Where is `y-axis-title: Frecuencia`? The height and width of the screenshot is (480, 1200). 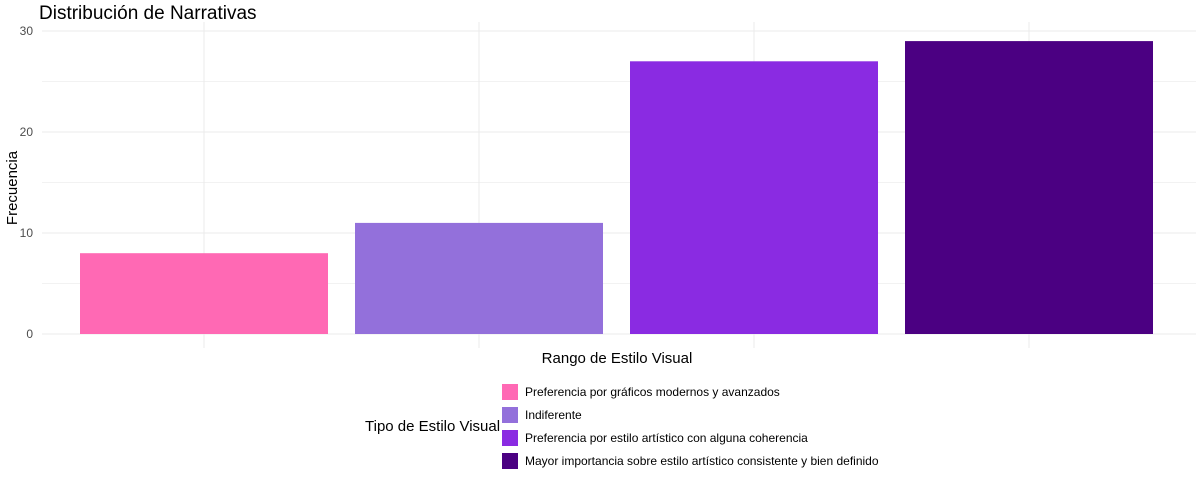
y-axis-title: Frecuencia is located at coordinates (12, 187).